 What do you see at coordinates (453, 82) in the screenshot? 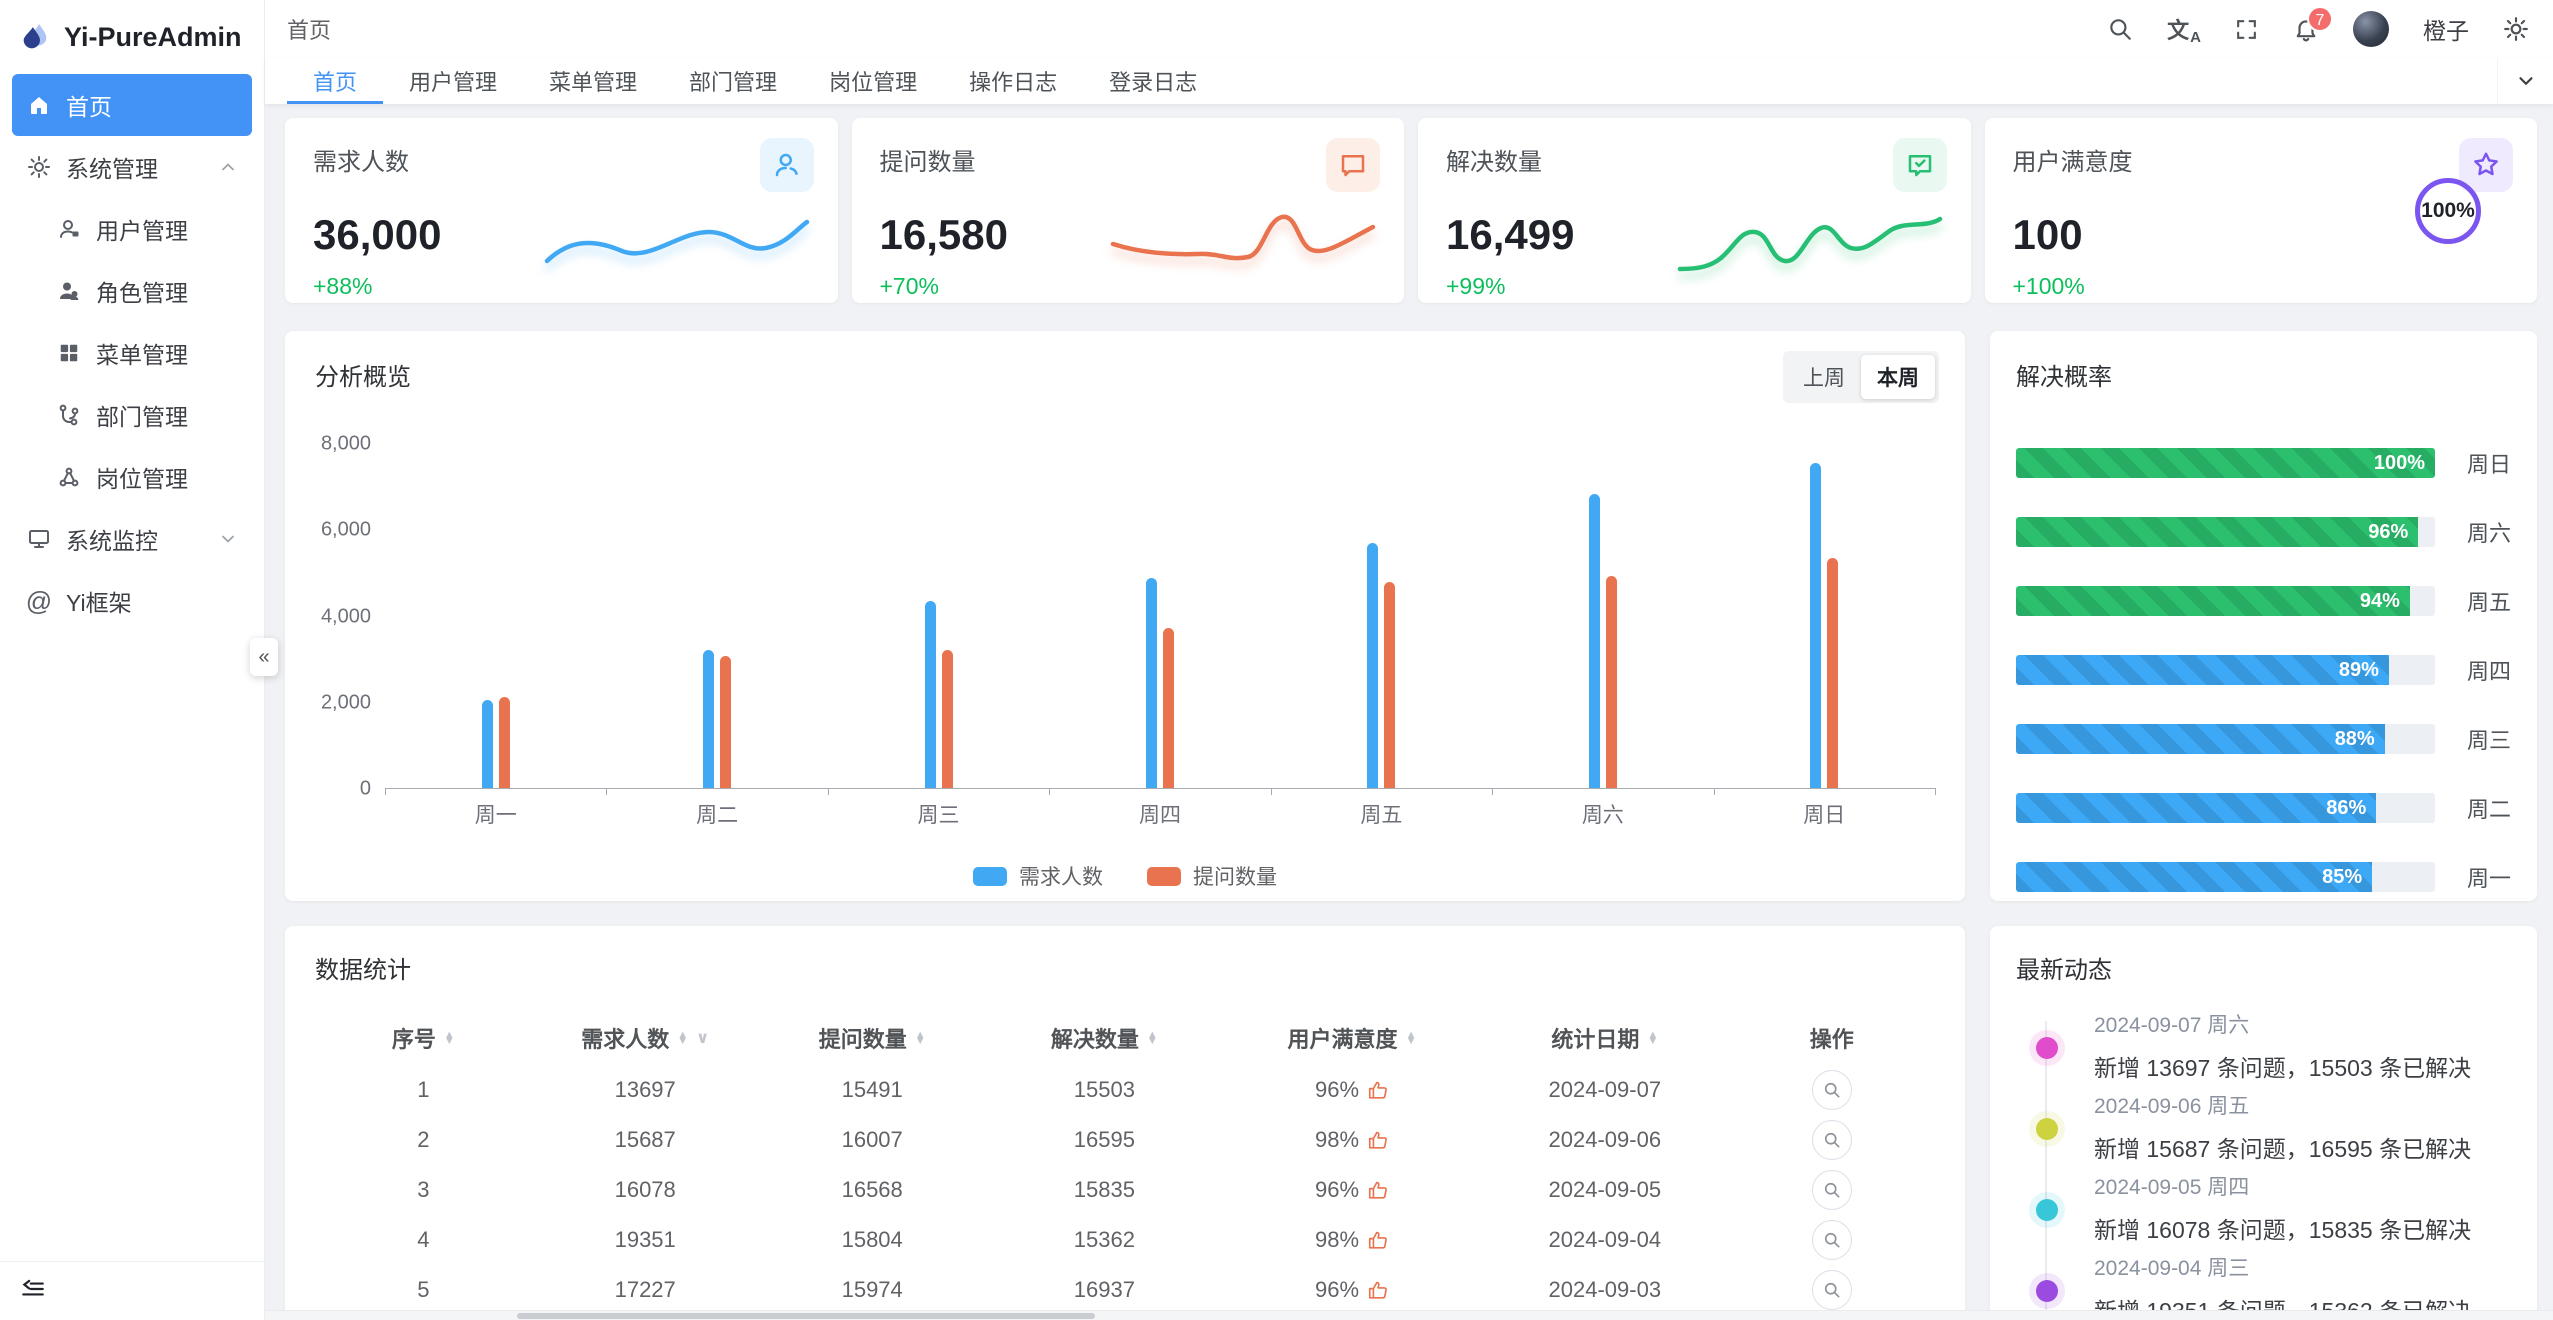
I see `tab-user-mgmt: 用户管理` at bounding box center [453, 82].